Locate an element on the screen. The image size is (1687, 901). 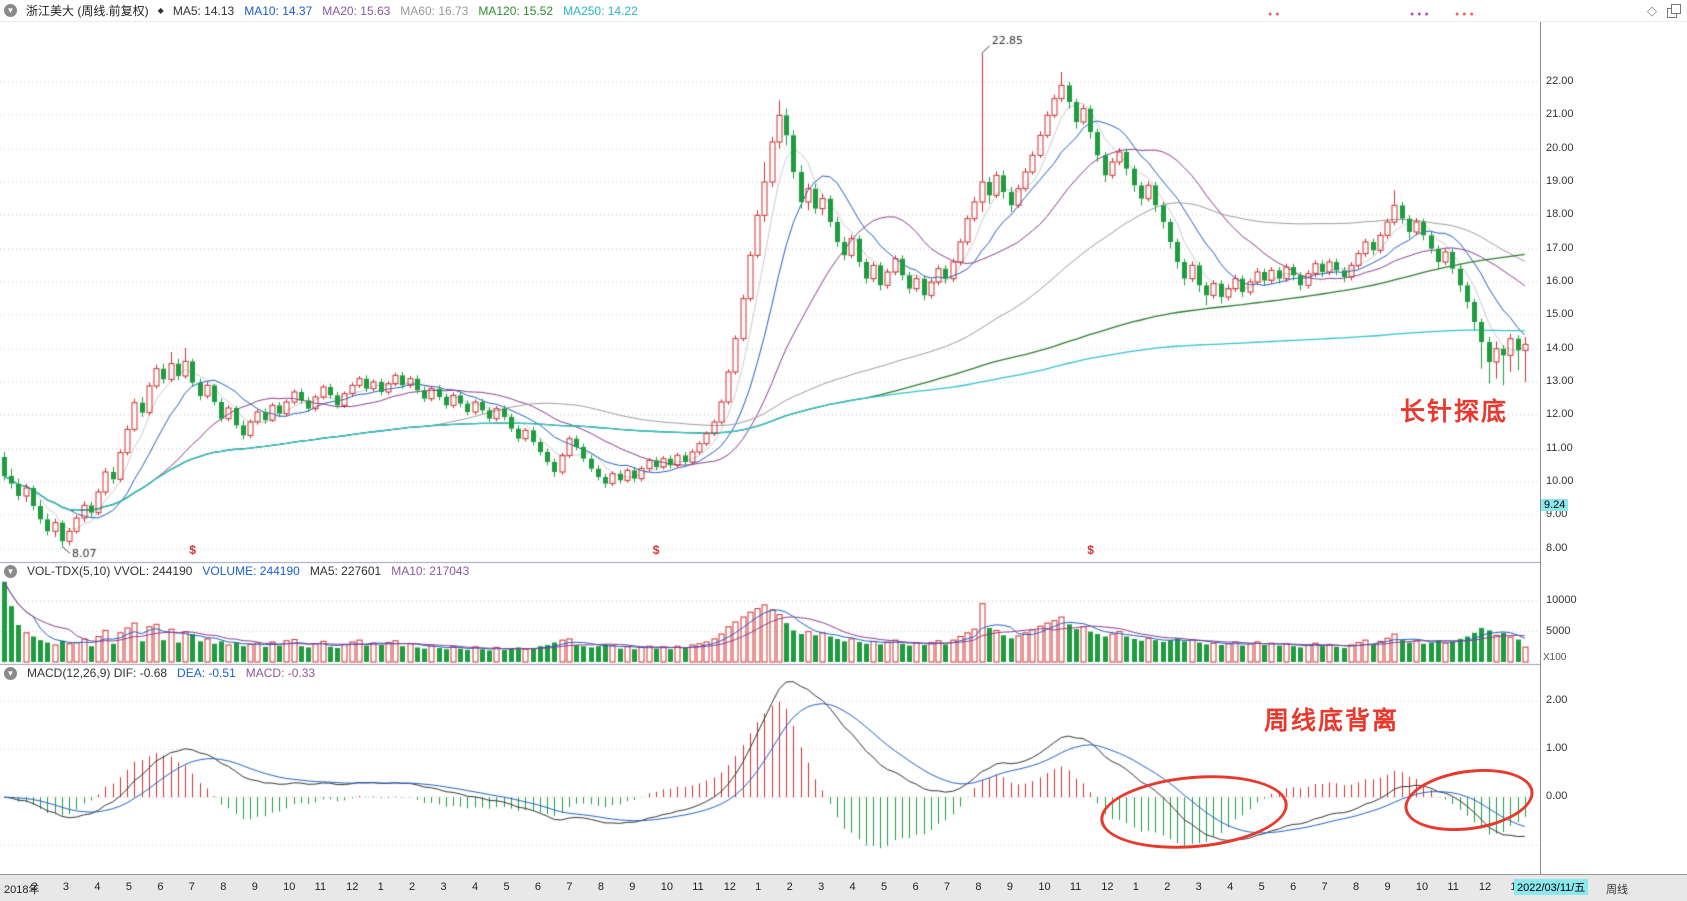
collapse-main-pane-icon: ▼ is located at coordinates (10, 10).